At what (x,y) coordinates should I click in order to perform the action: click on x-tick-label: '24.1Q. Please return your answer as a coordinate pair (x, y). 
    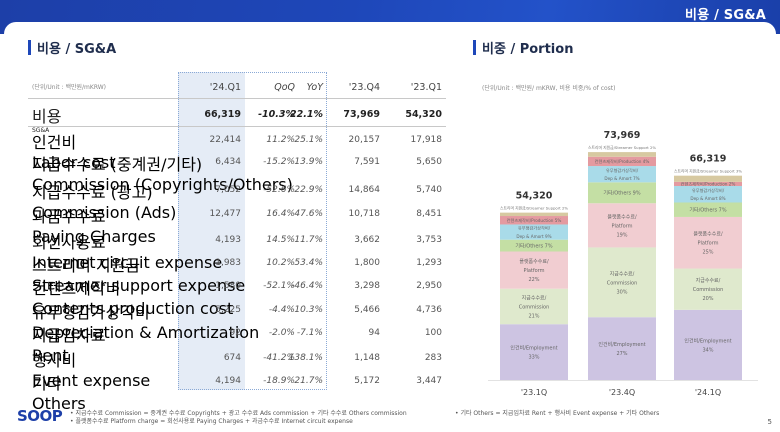
    Looking at the image, I should click on (708, 392).